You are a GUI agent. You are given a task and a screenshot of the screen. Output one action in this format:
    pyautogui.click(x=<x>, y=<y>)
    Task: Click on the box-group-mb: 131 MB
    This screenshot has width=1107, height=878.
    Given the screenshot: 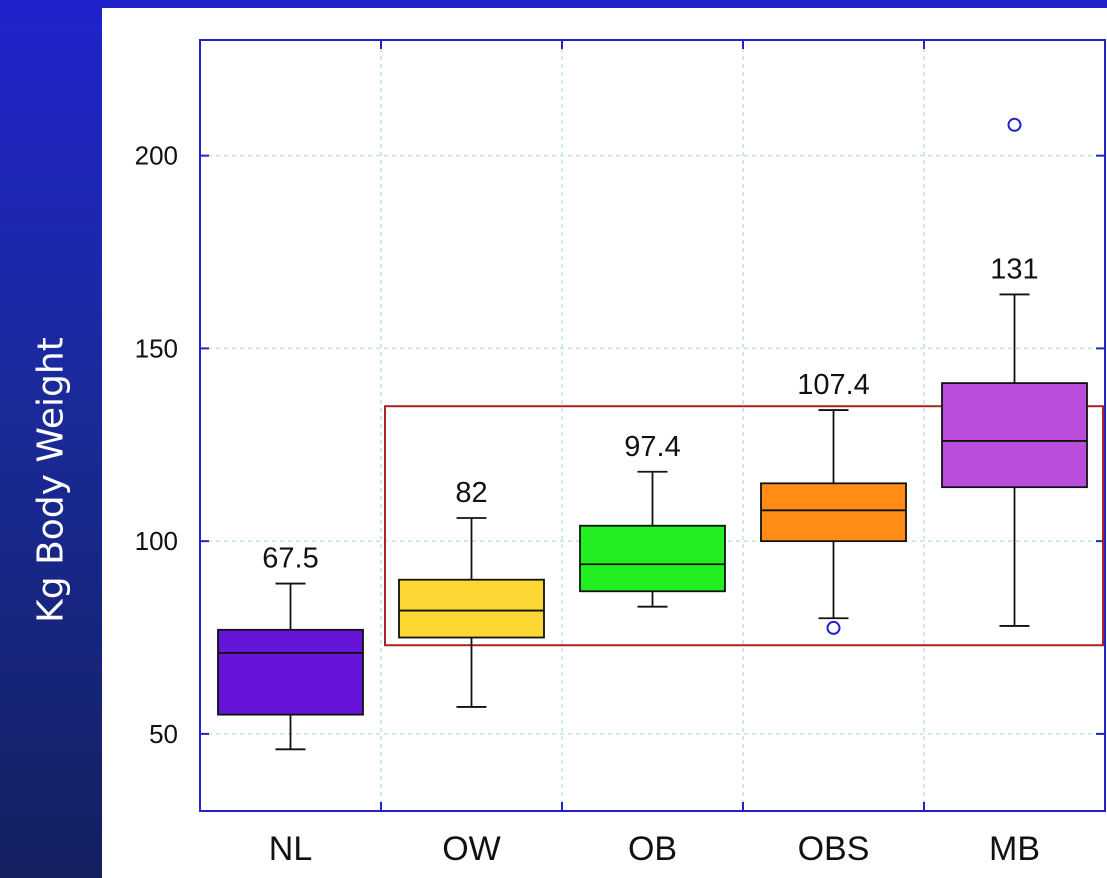 What is the action you would take?
    pyautogui.click(x=1014, y=492)
    